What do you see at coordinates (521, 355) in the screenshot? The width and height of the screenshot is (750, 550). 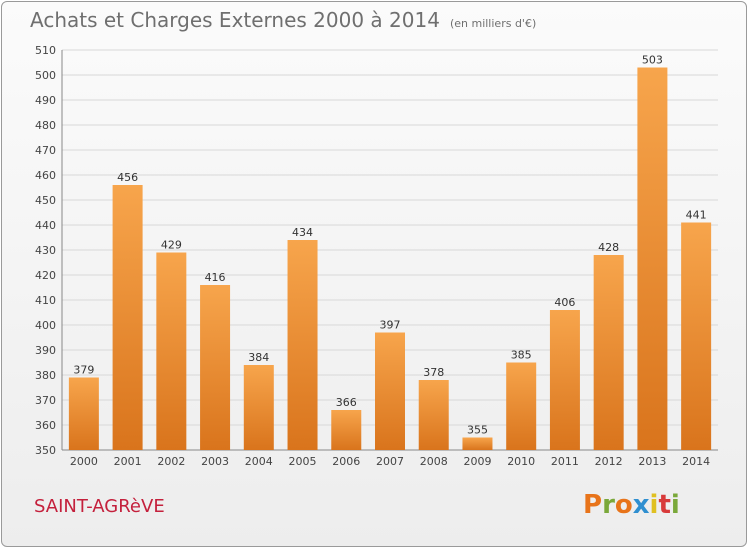 I see `bar-value-label: 385` at bounding box center [521, 355].